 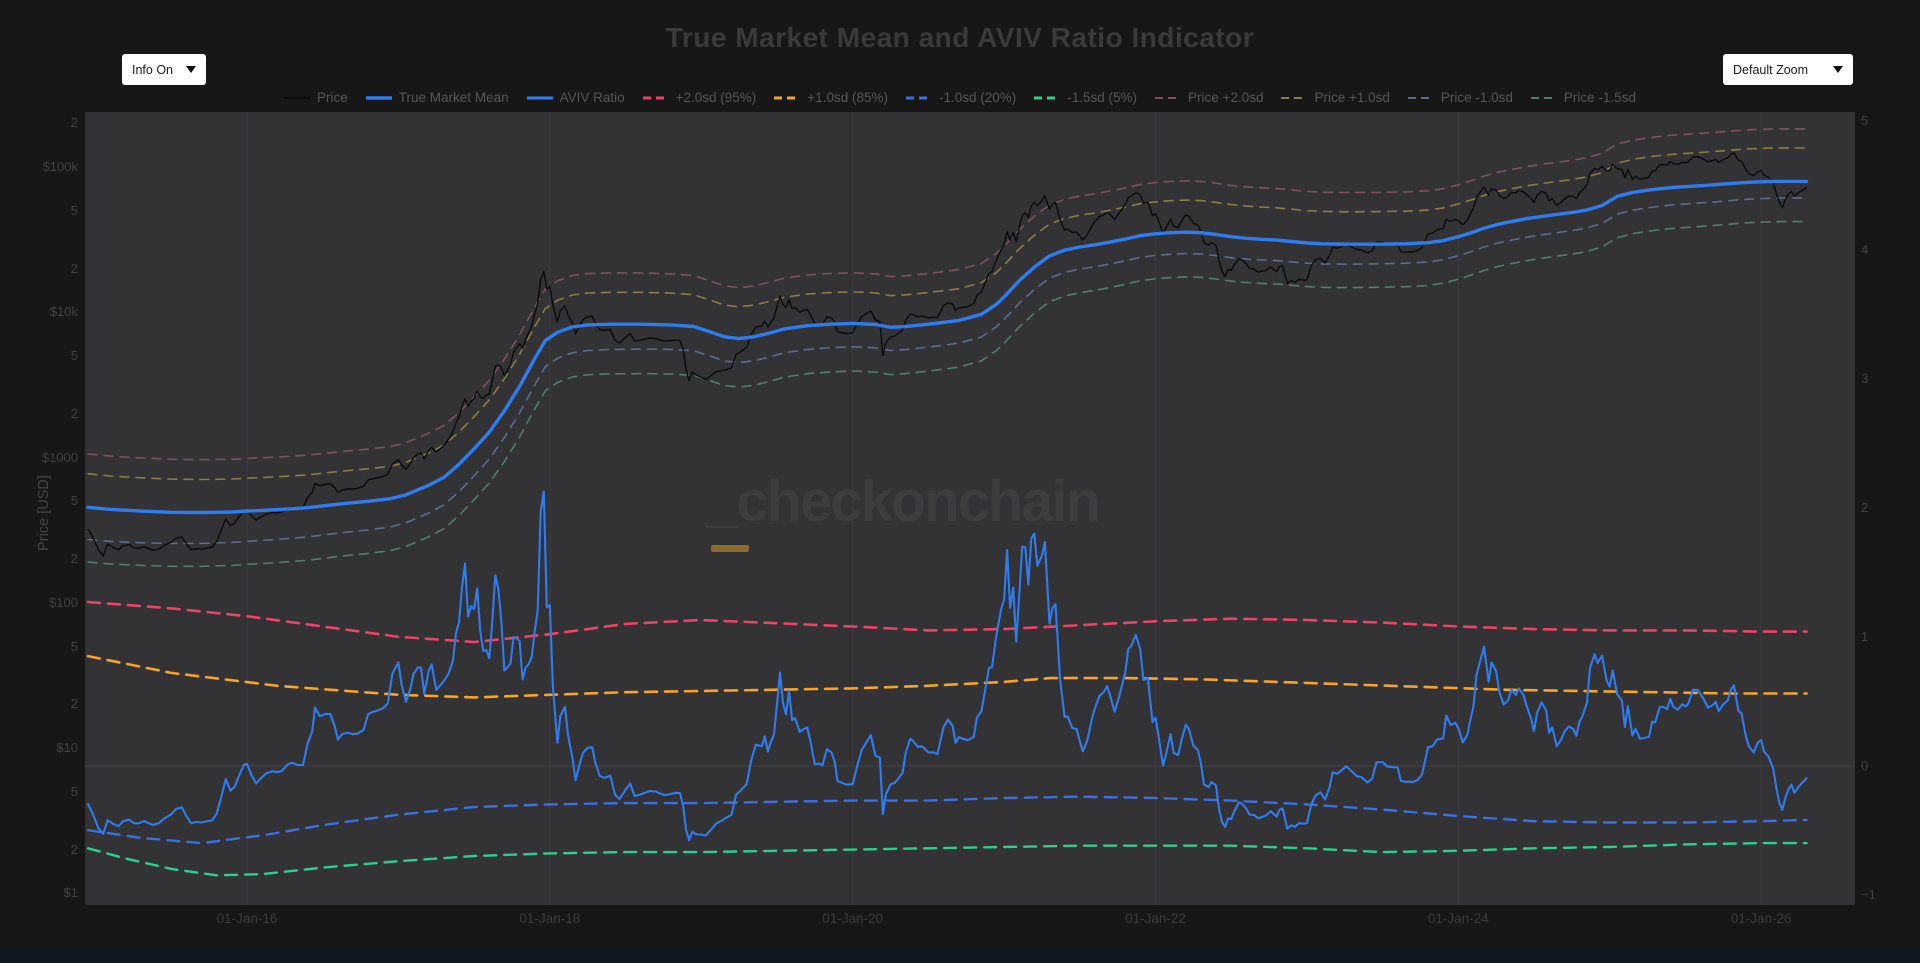 I want to click on watermark-gold-dash, so click(x=730, y=548).